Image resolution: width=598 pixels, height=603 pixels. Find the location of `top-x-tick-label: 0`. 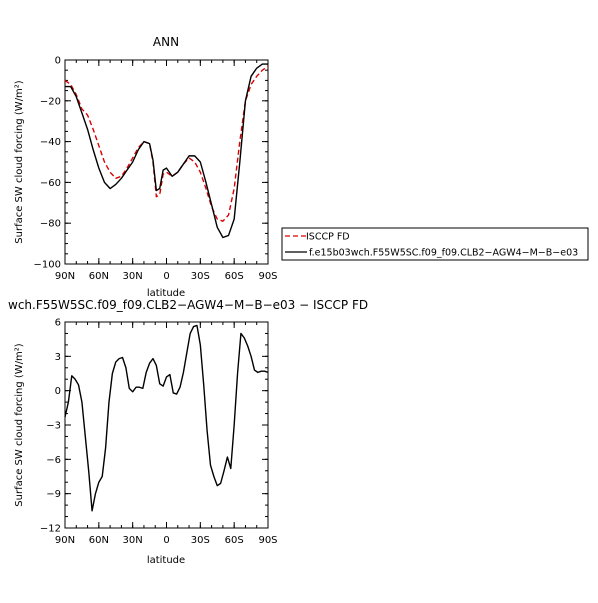

top-x-tick-label: 0 is located at coordinates (166, 276).